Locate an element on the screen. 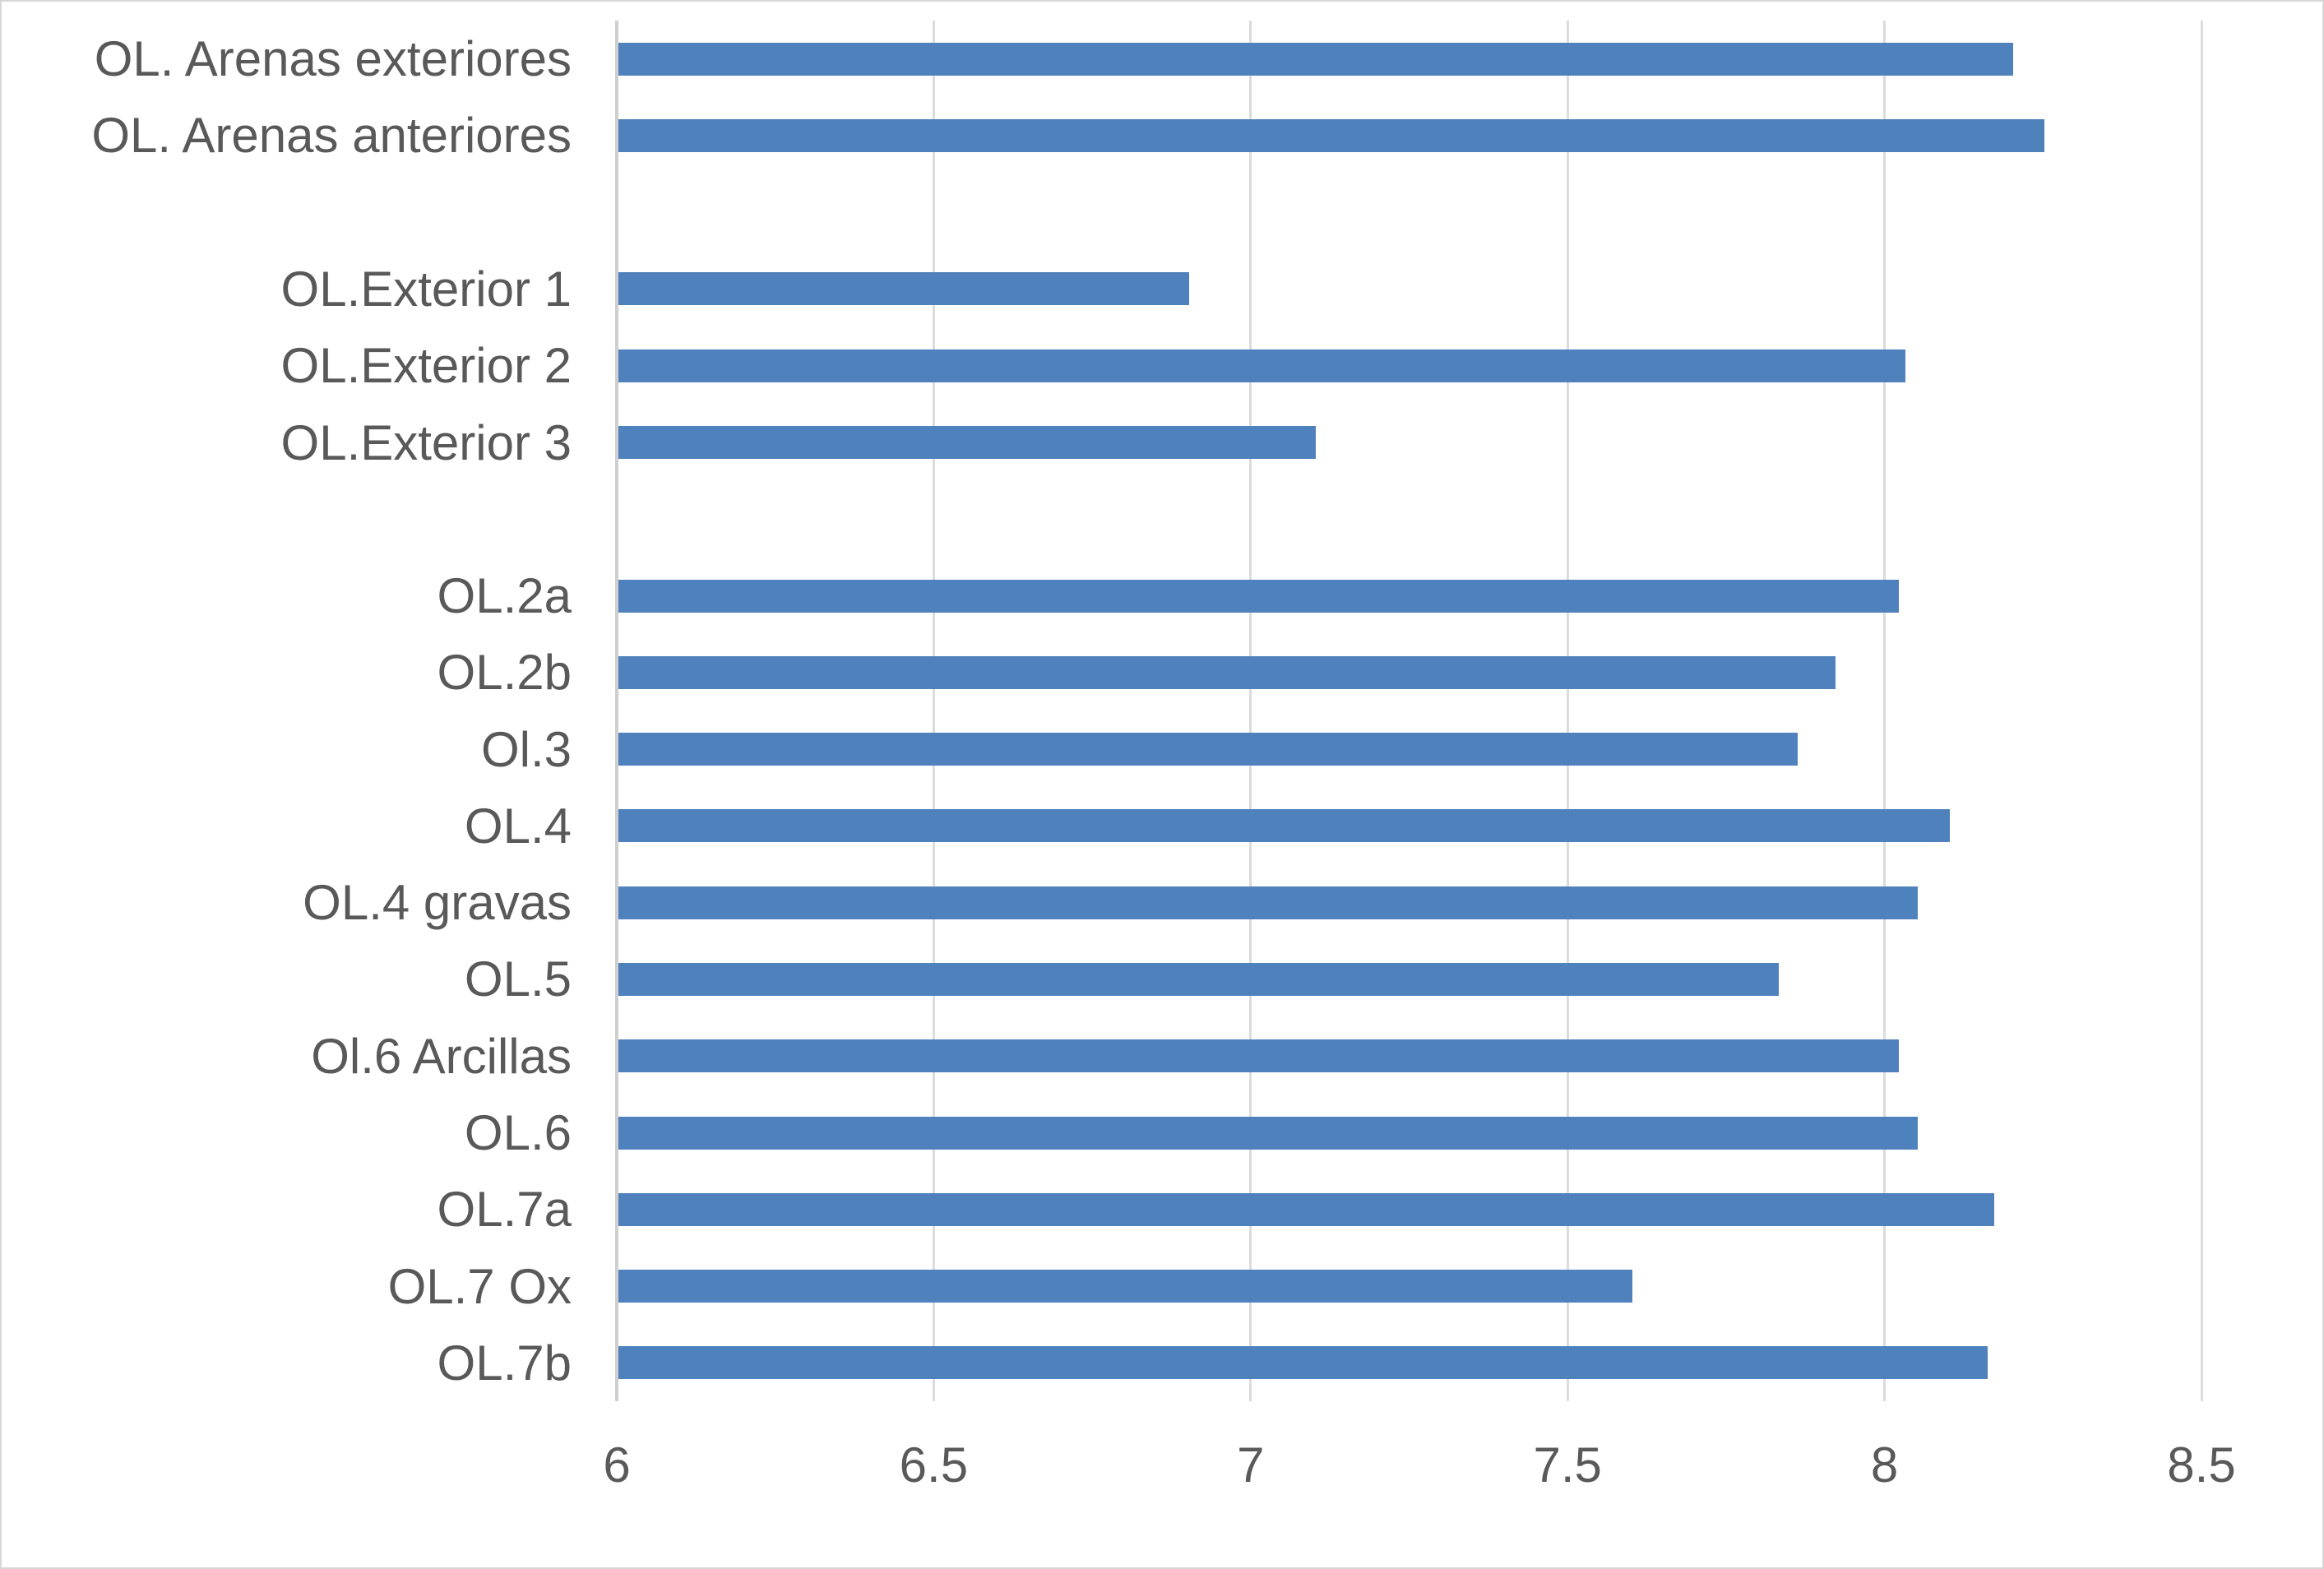  category-label: OL. Arenas exteriores is located at coordinates (333, 59).